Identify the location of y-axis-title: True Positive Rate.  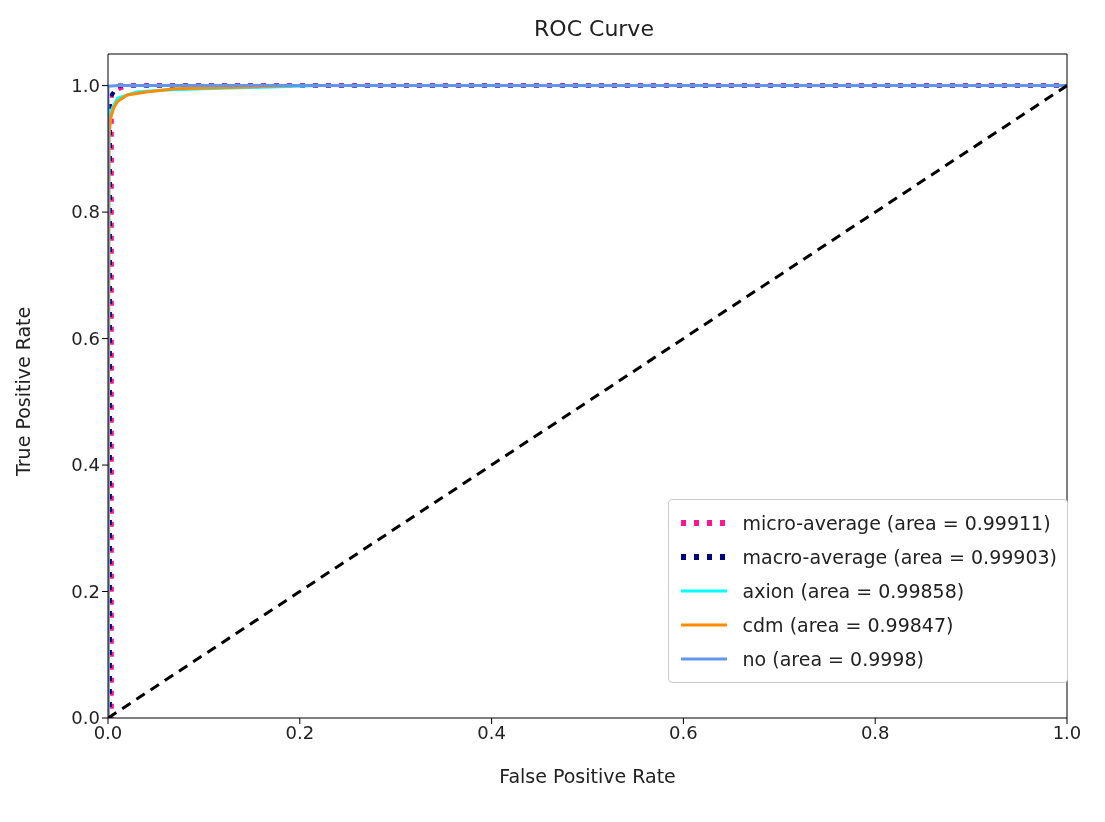
(22, 391).